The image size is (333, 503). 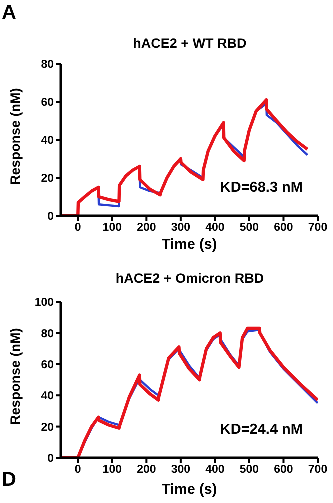 What do you see at coordinates (9, 13) in the screenshot?
I see `text: A` at bounding box center [9, 13].